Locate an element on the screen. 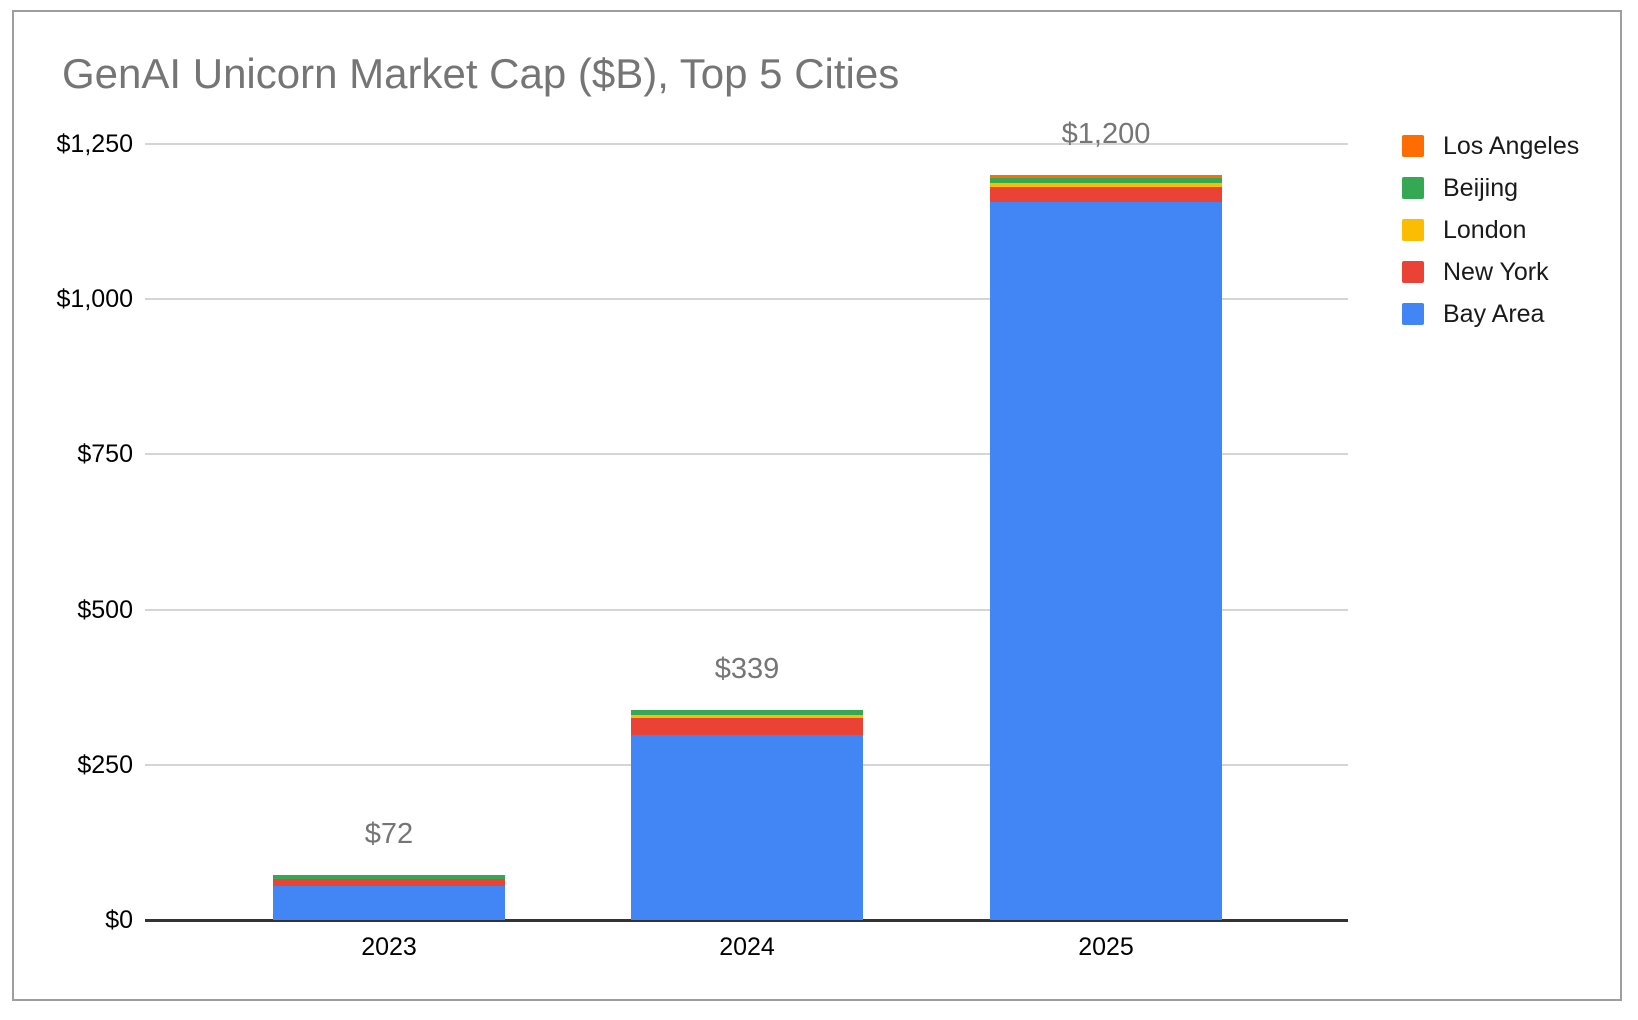  y-axis-tick-label: $0 is located at coordinates (119, 920).